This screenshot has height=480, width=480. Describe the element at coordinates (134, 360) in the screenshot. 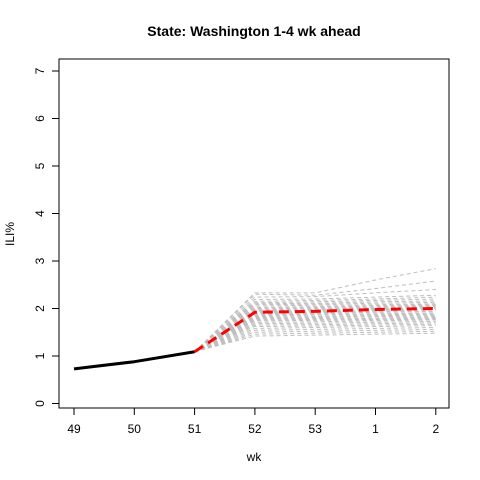

I see `observed-line` at that location.